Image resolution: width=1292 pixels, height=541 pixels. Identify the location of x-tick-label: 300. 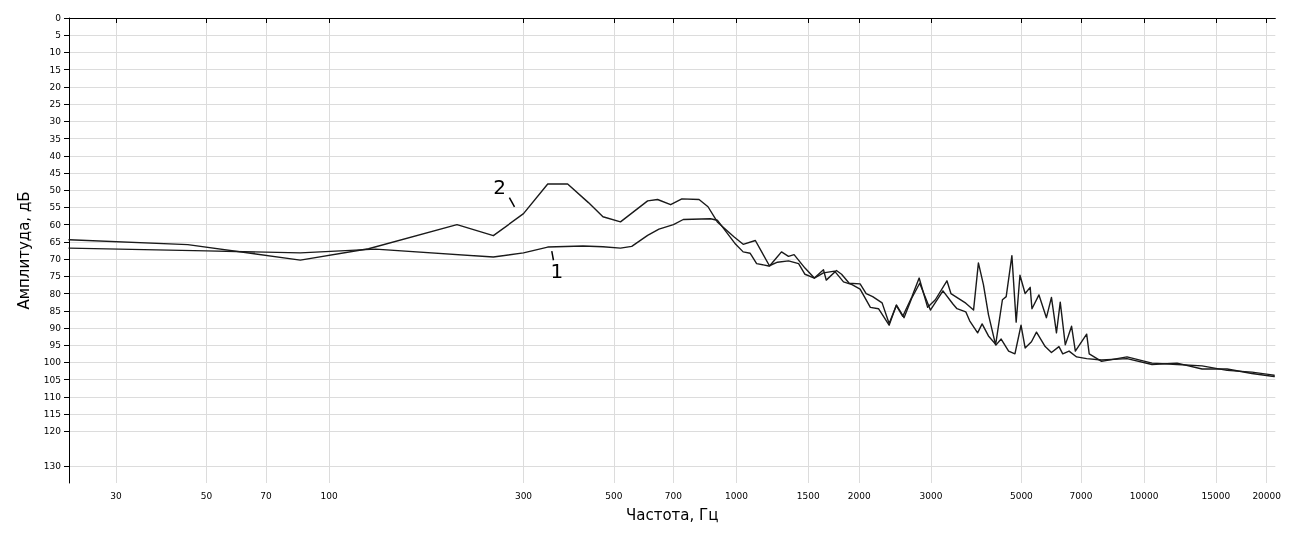
(523, 495).